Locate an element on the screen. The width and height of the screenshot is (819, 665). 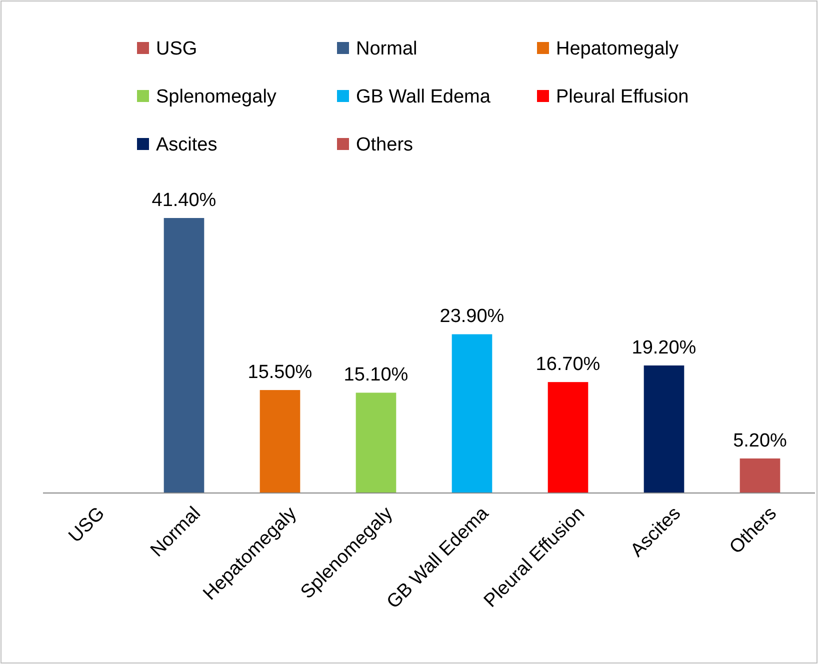
data-label: 23.90% is located at coordinates (472, 317).